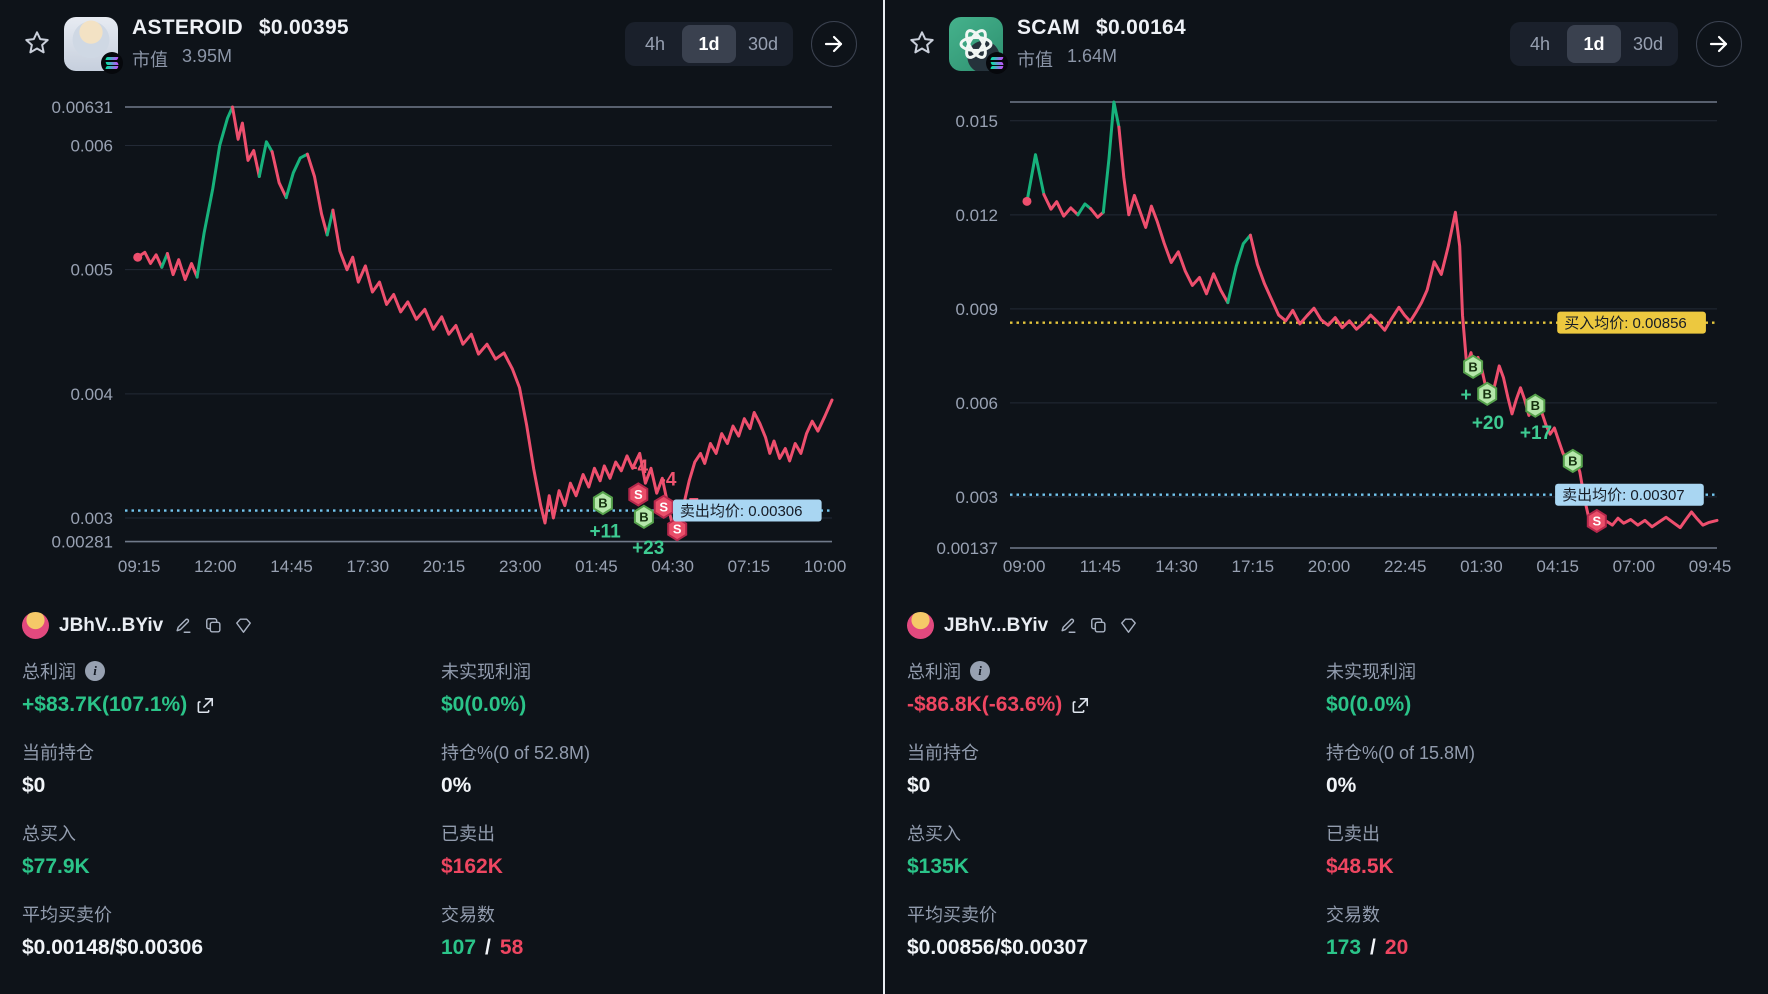 The width and height of the screenshot is (1768, 994). Describe the element at coordinates (976, 215) in the screenshot. I see `y-tick-label: 0.012` at that location.